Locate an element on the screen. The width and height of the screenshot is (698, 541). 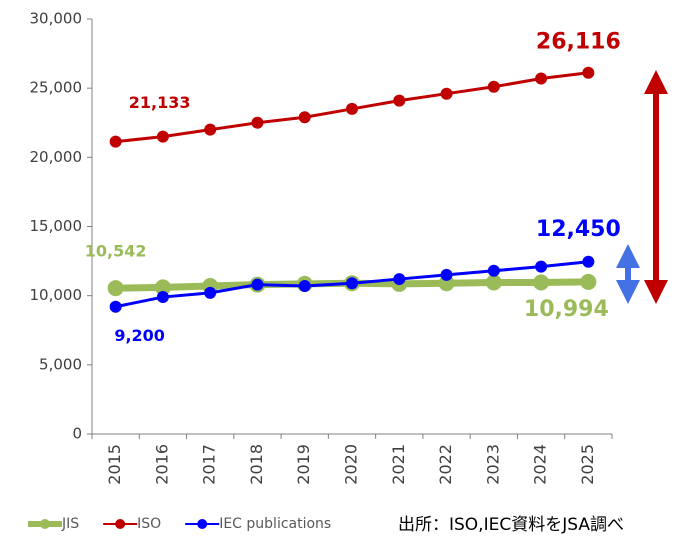
y-tick-label: 10,000 is located at coordinates (56, 295).